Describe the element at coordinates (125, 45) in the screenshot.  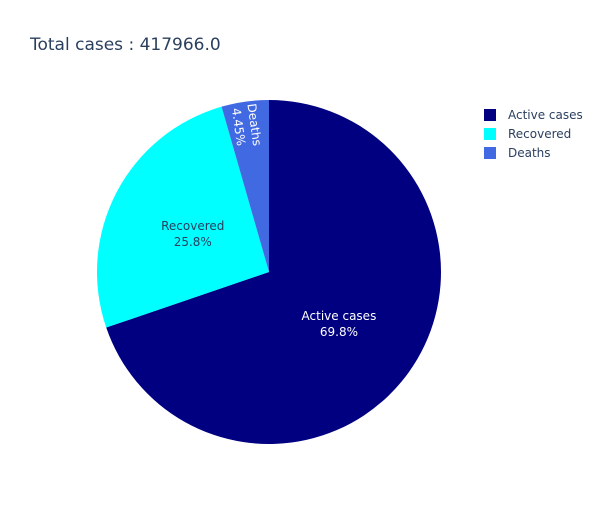
I see `chart-title: Total cases : 417966.0` at that location.